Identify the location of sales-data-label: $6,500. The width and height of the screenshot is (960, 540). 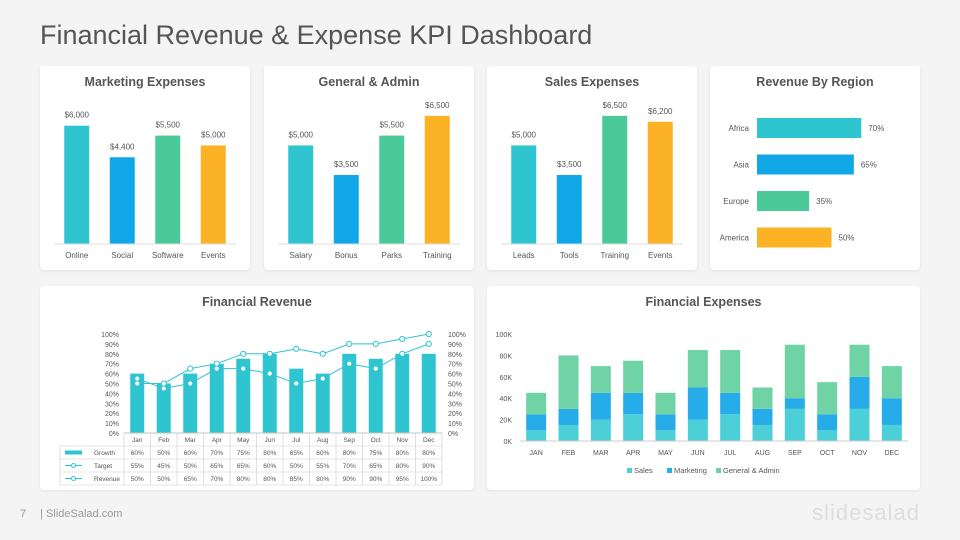
(615, 105).